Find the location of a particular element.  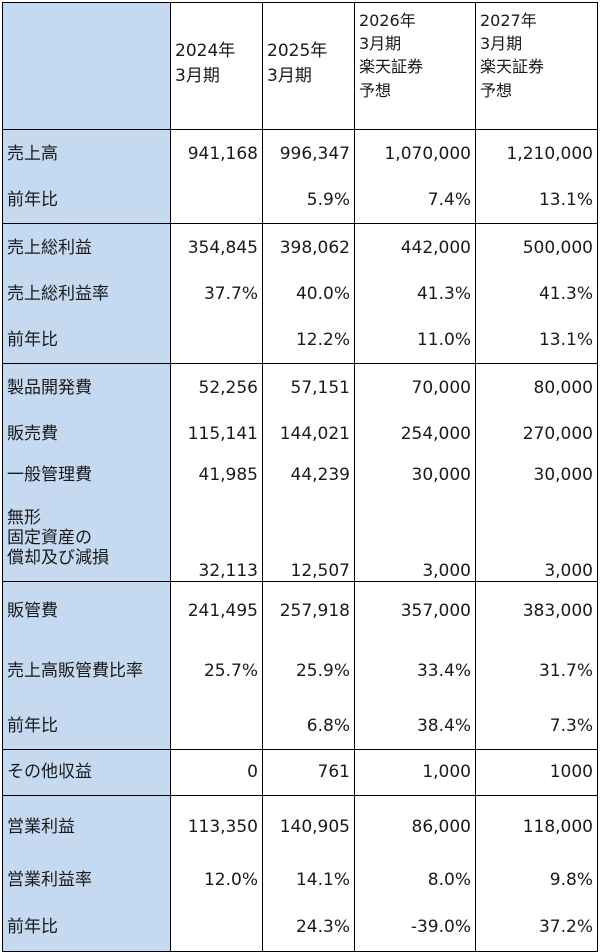

cell: 33.4% is located at coordinates (415, 671).